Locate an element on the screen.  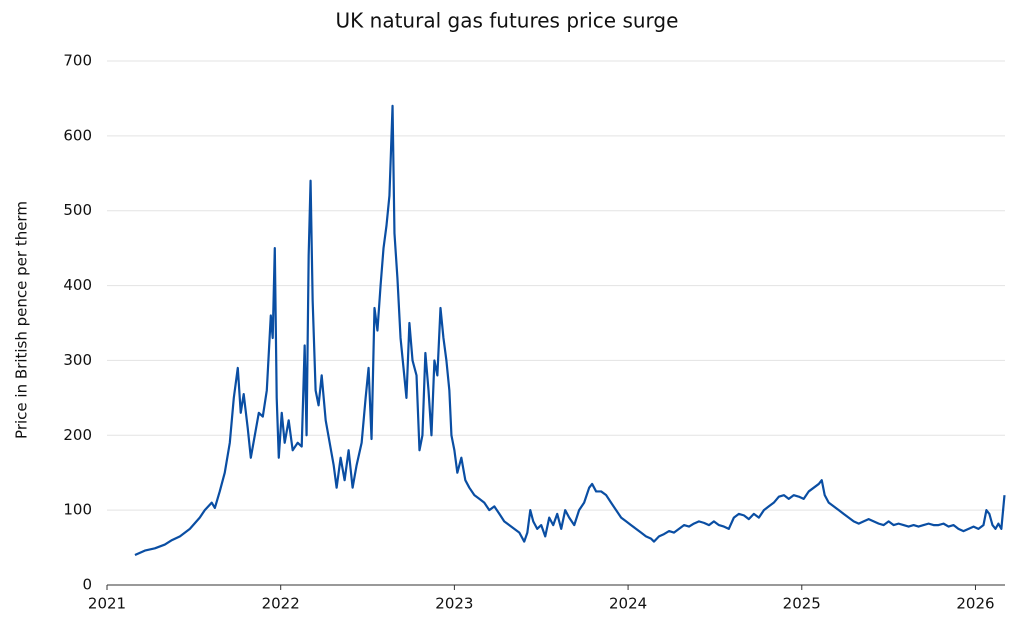
y-tick-label: 300 is located at coordinates (77, 360).